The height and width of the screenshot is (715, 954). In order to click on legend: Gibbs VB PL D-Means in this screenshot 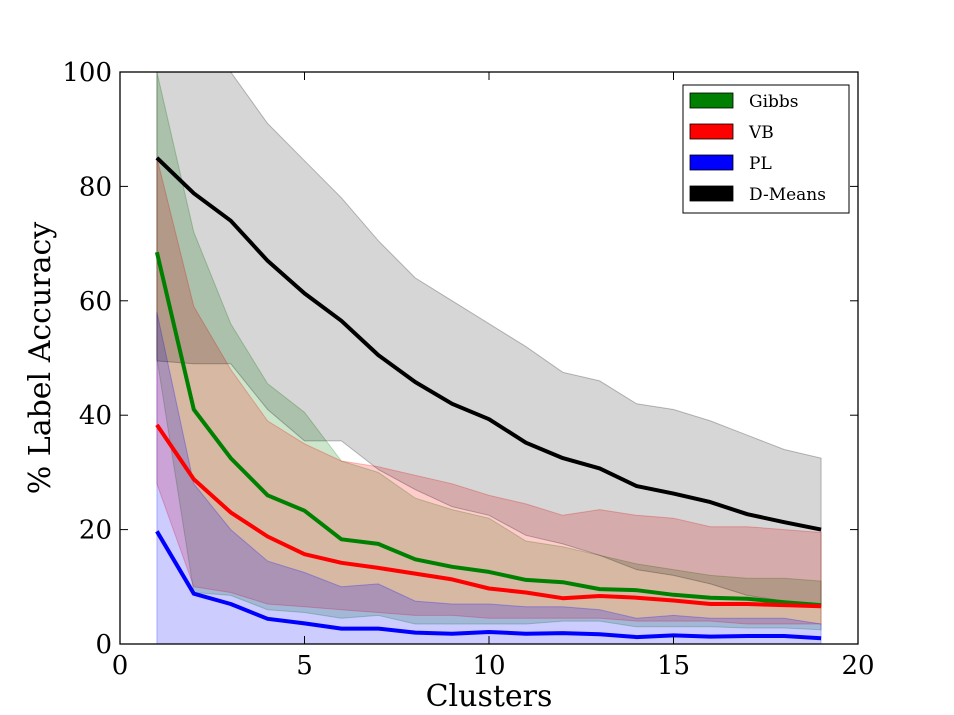, I will do `click(766, 149)`.